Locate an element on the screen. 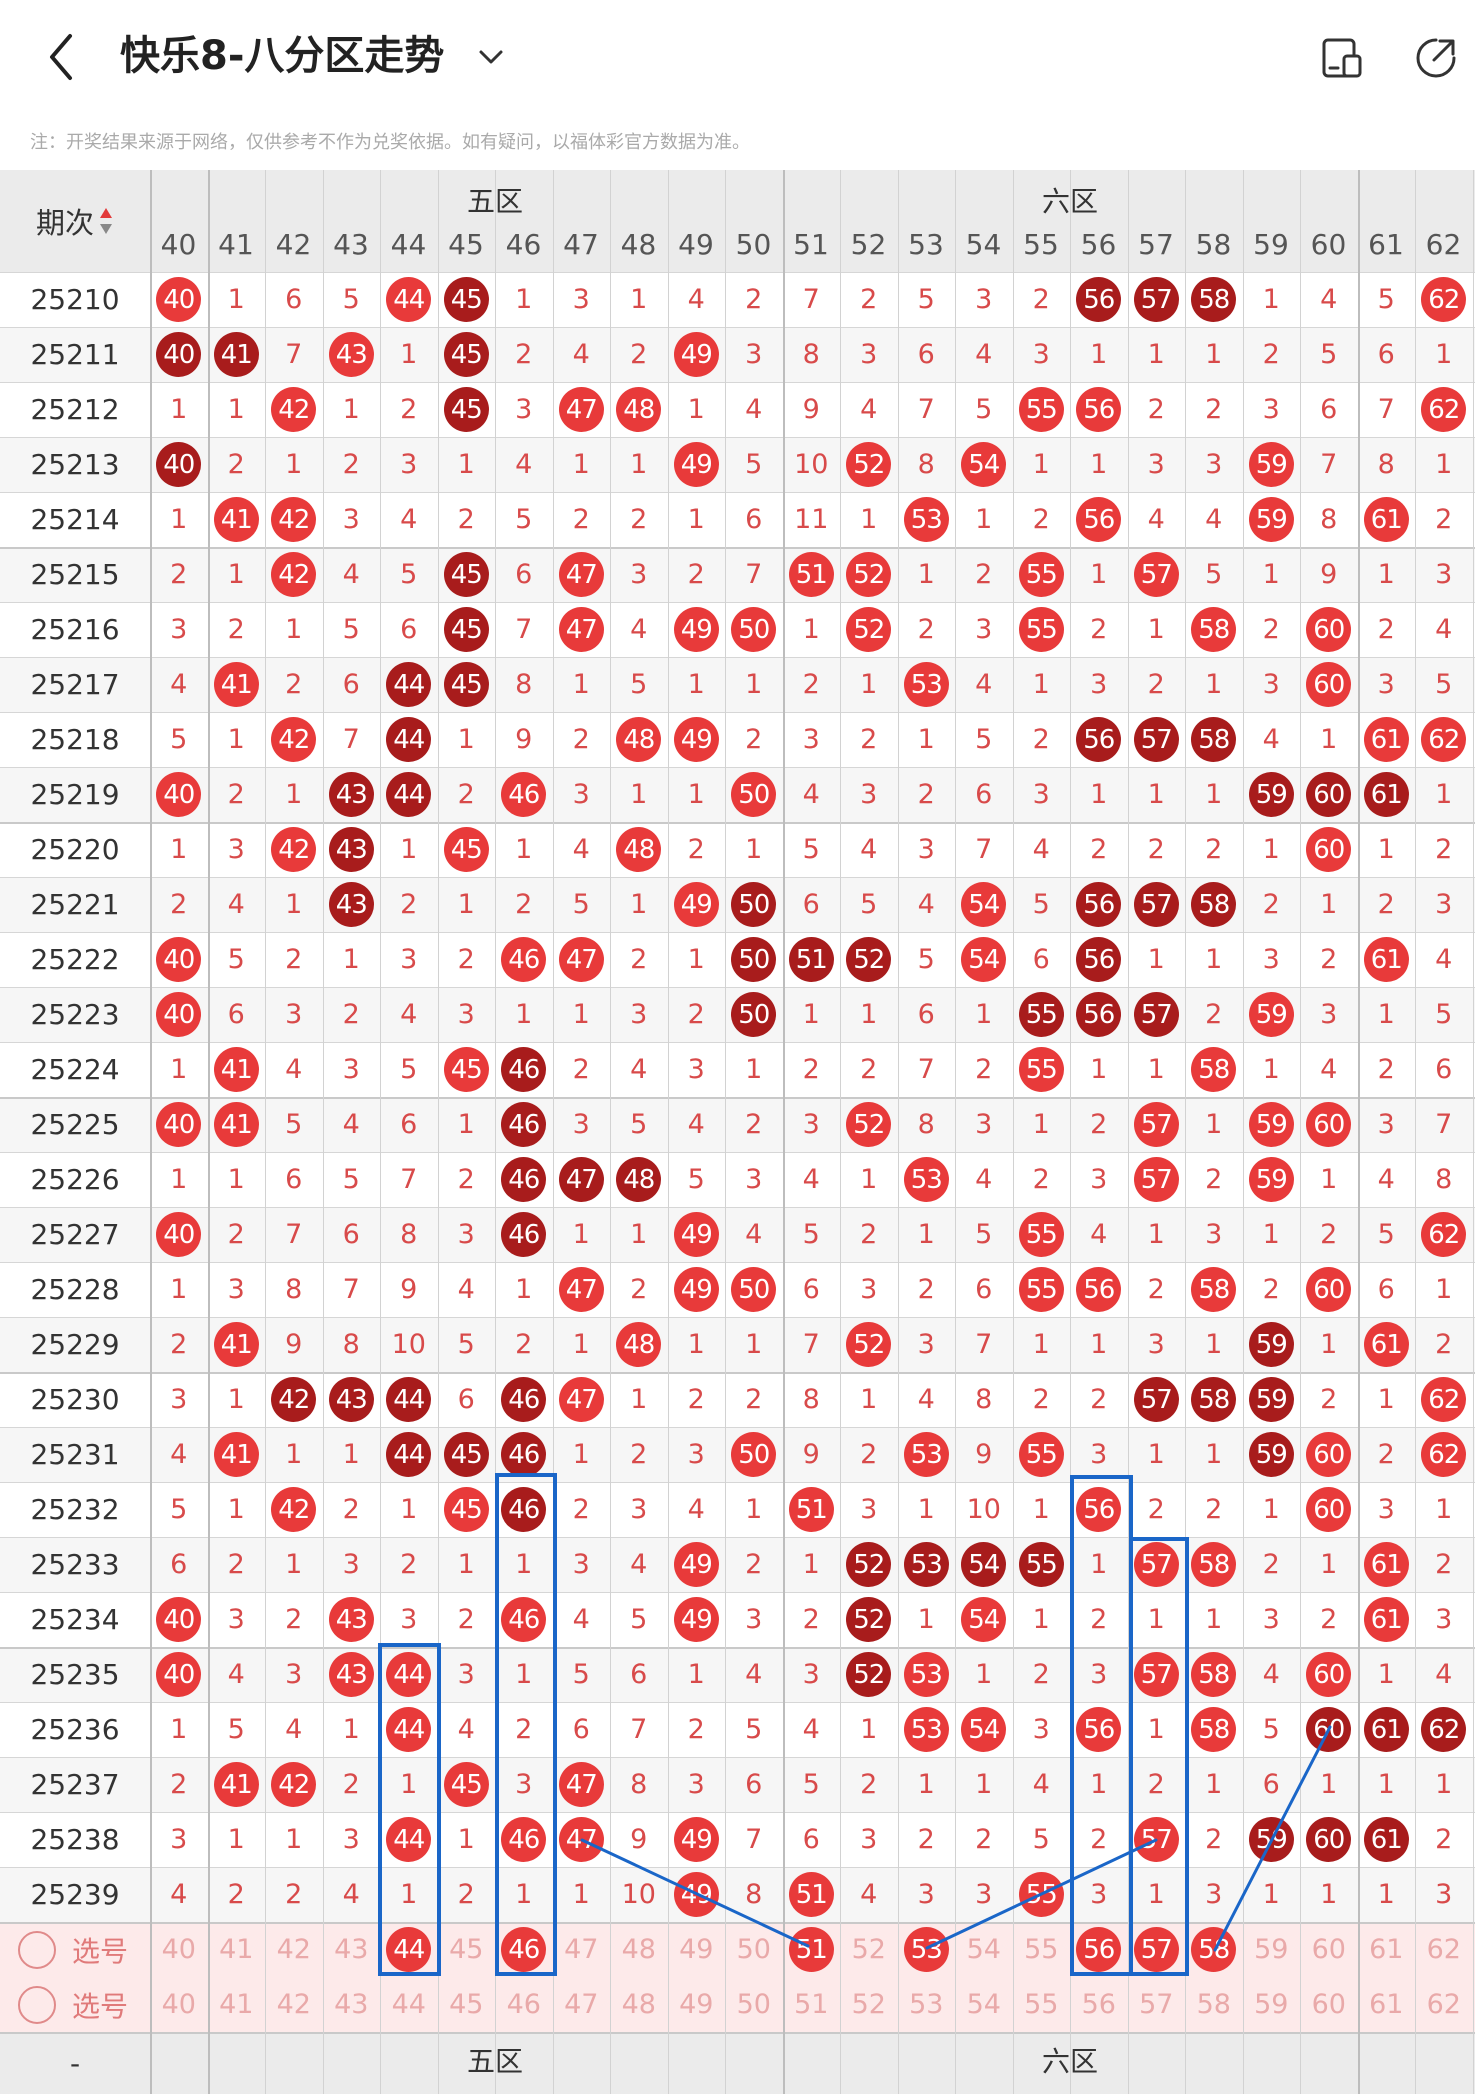 The width and height of the screenshot is (1475, 2094). column-number: 48 is located at coordinates (638, 244).